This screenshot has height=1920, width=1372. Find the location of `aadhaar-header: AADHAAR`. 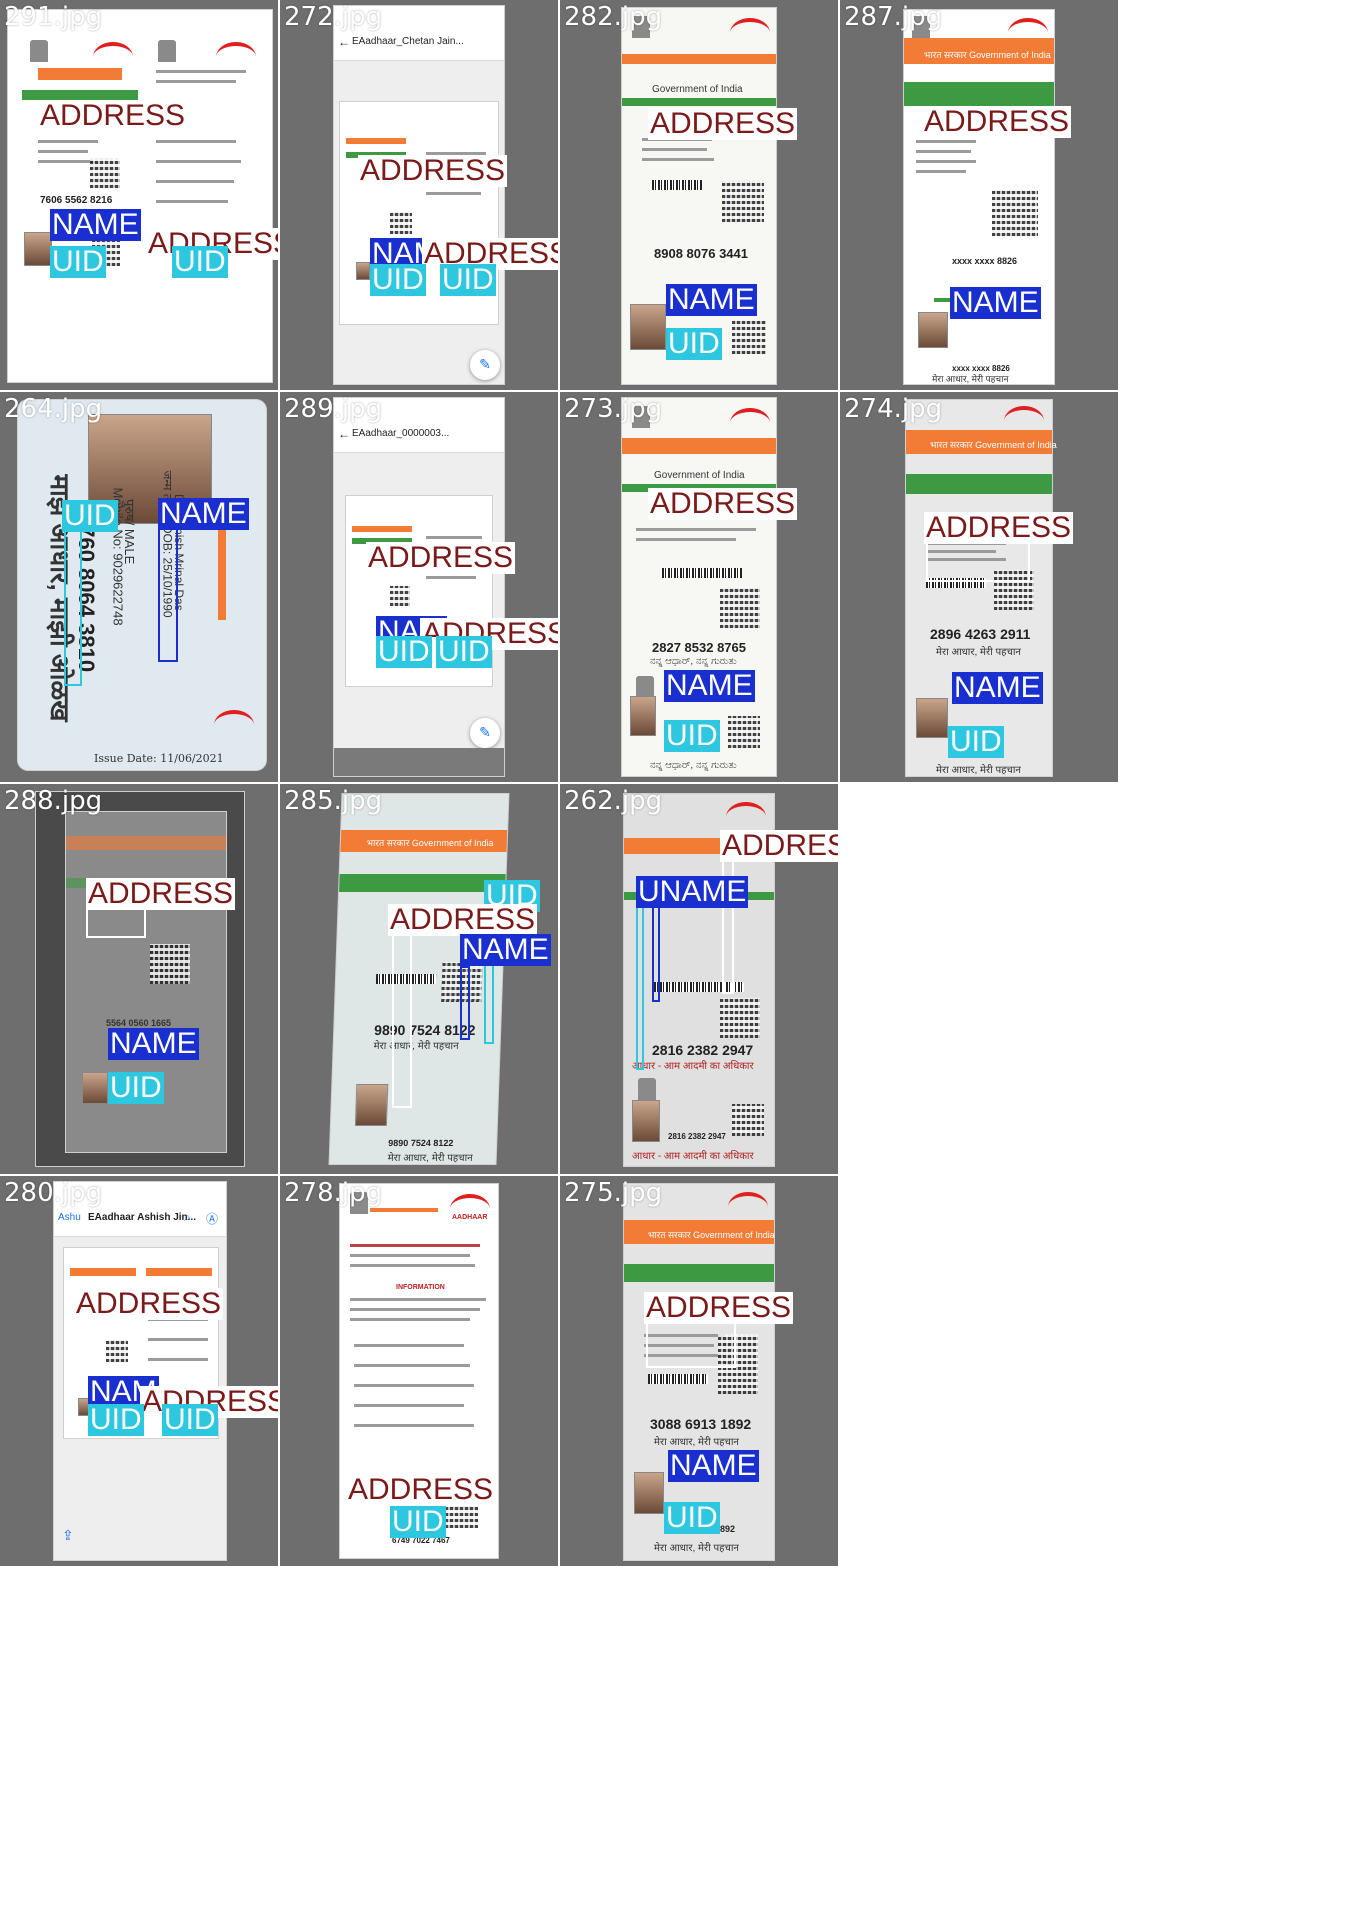

aadhaar-header: AADHAAR is located at coordinates (470, 1217).